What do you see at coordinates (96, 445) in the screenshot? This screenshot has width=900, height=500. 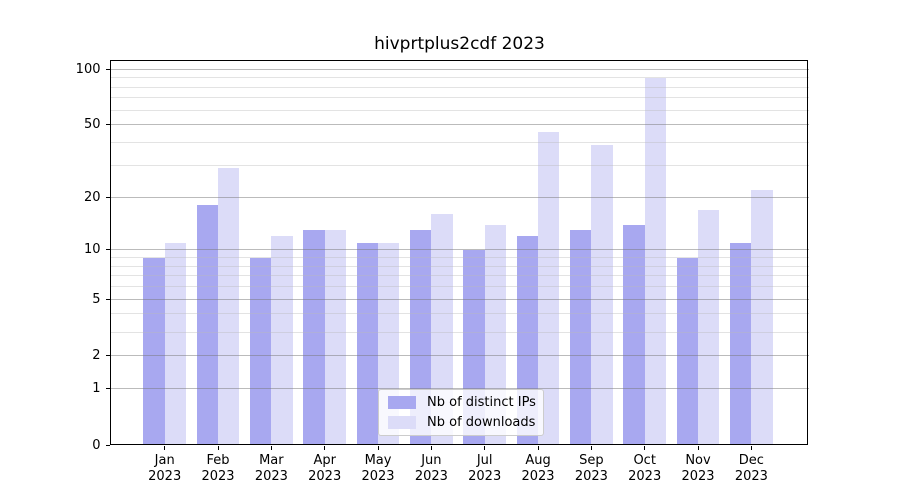 I see `y-tick-label-0: 0` at bounding box center [96, 445].